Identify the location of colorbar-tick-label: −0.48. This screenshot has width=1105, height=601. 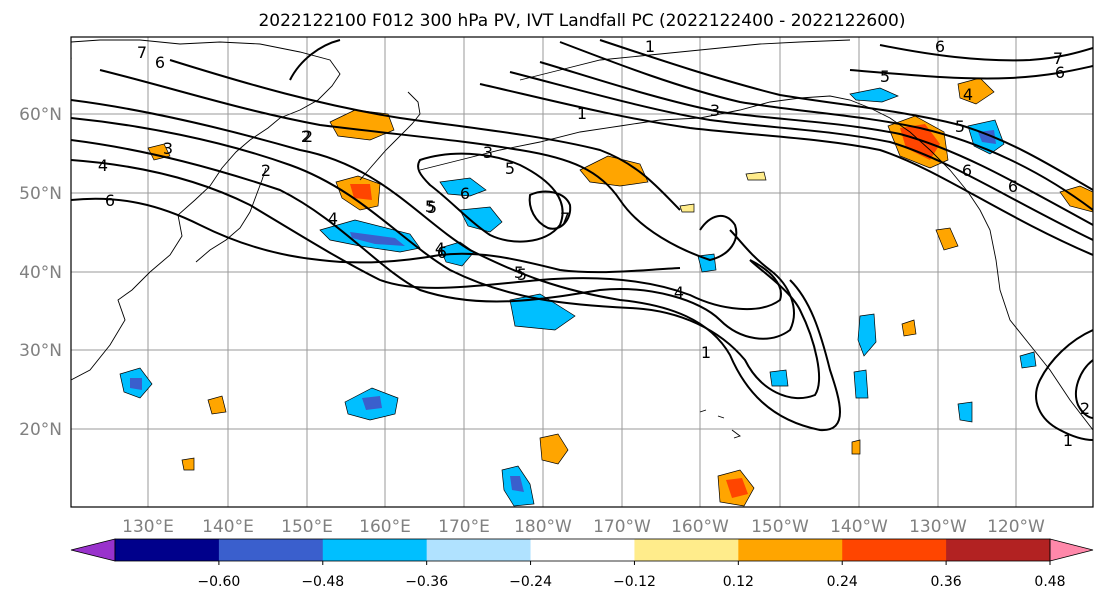
(322, 582).